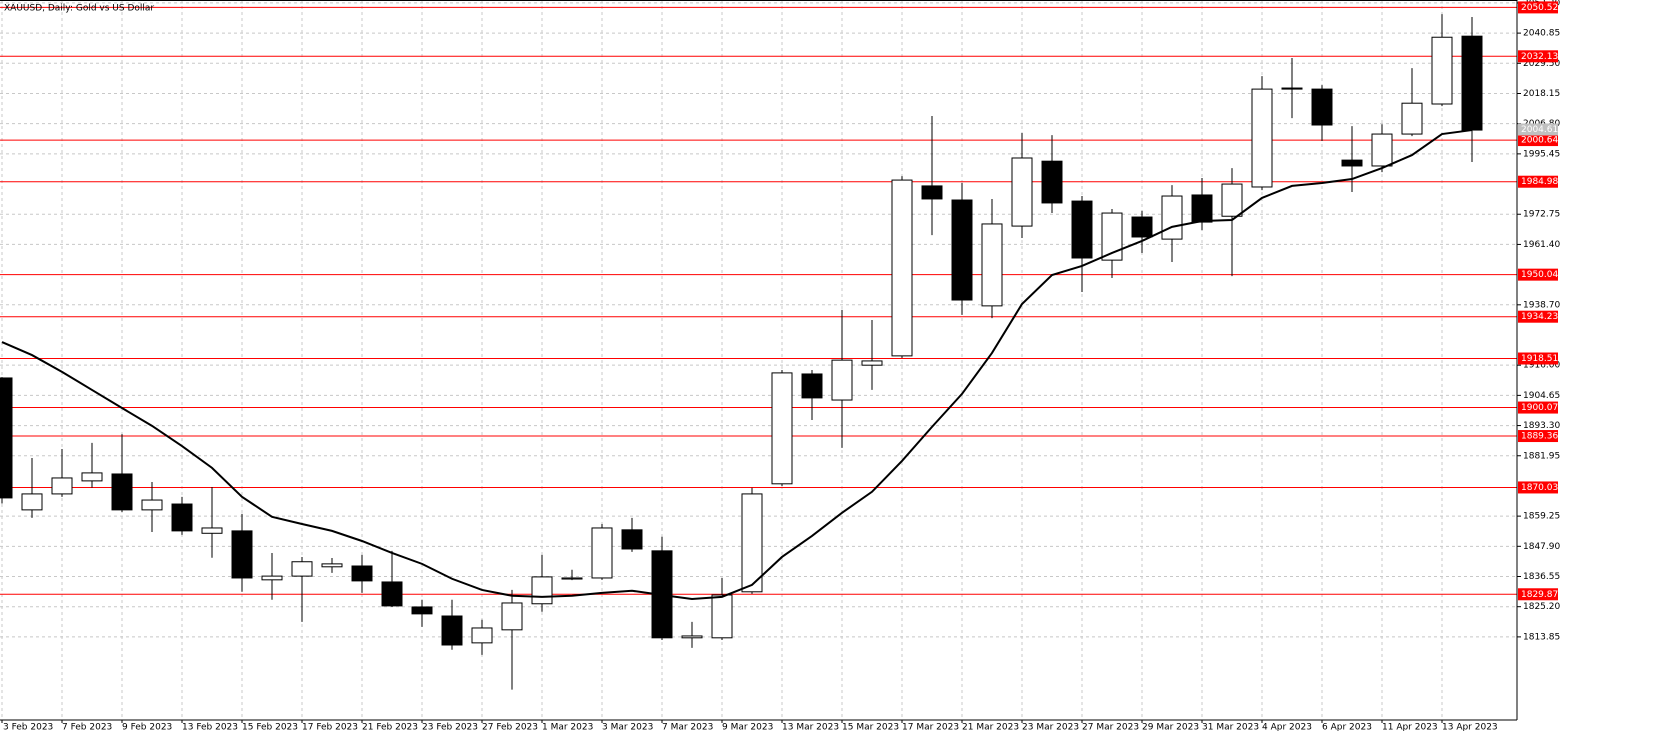 This screenshot has width=1670, height=731. Describe the element at coordinates (450, 727) in the screenshot. I see `x-tick-label: 23 Feb 2023` at that location.